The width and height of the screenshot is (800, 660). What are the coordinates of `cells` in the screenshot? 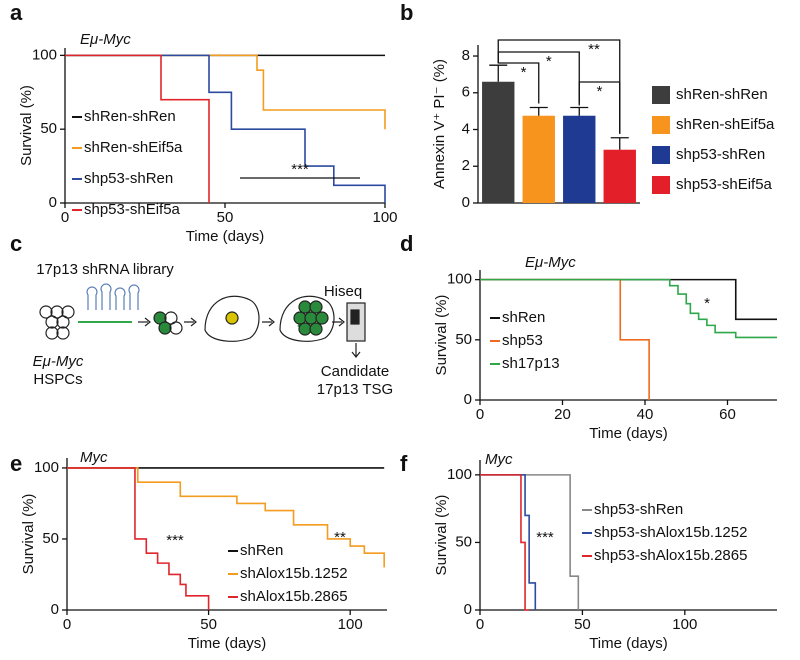 It's located at (57, 322).